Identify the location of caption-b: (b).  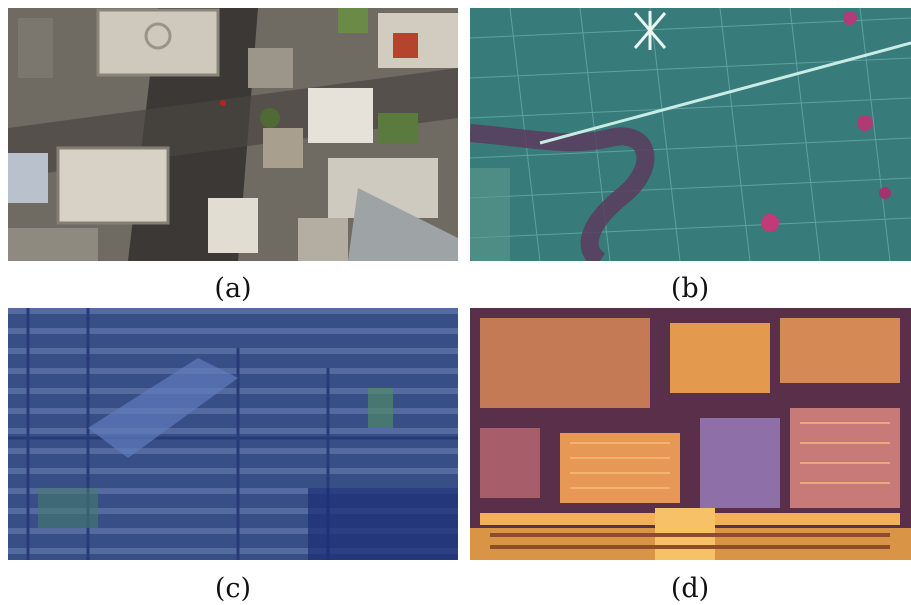
(690, 288).